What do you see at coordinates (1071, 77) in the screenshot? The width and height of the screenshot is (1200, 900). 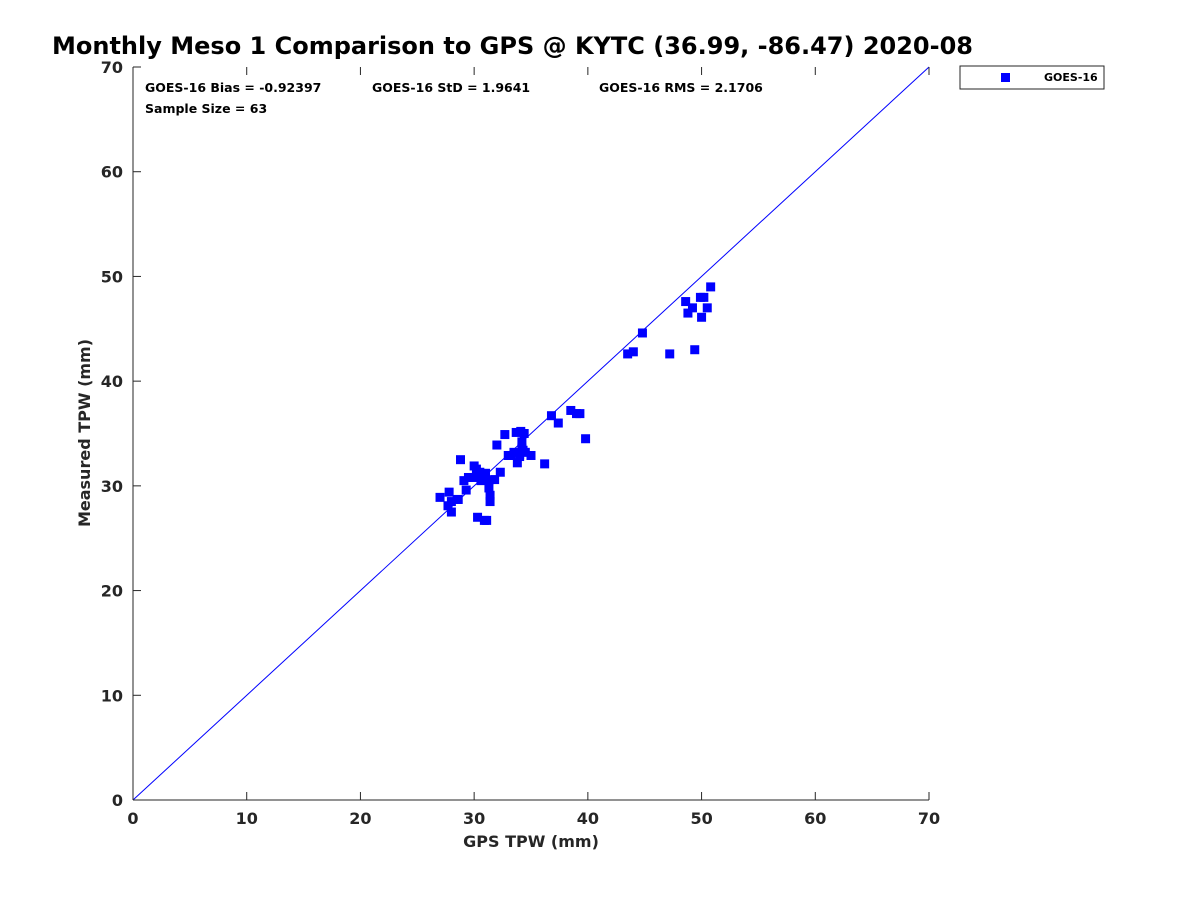 I see `legend-entry-goes16: GOES-16` at bounding box center [1071, 77].